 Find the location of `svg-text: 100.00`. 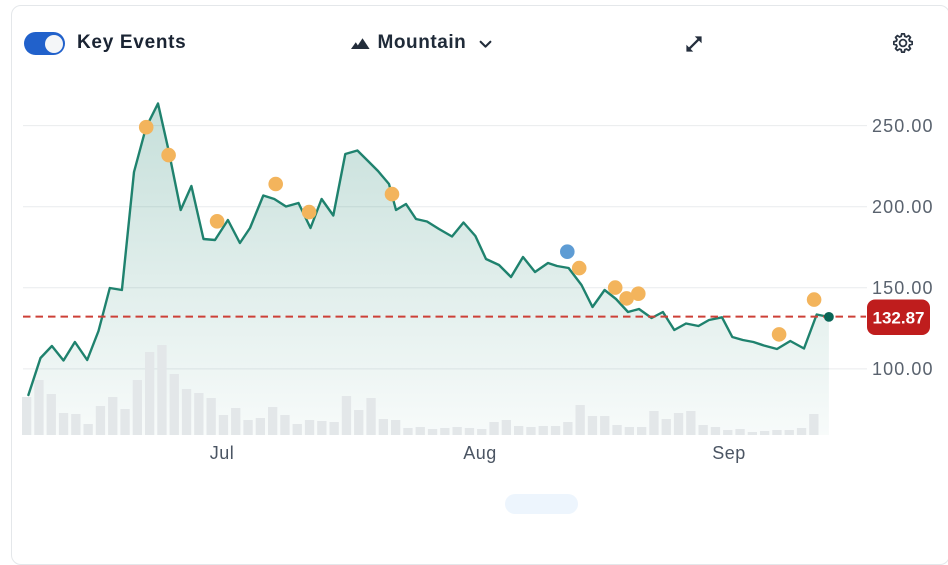

svg-text: 100.00 is located at coordinates (903, 369).